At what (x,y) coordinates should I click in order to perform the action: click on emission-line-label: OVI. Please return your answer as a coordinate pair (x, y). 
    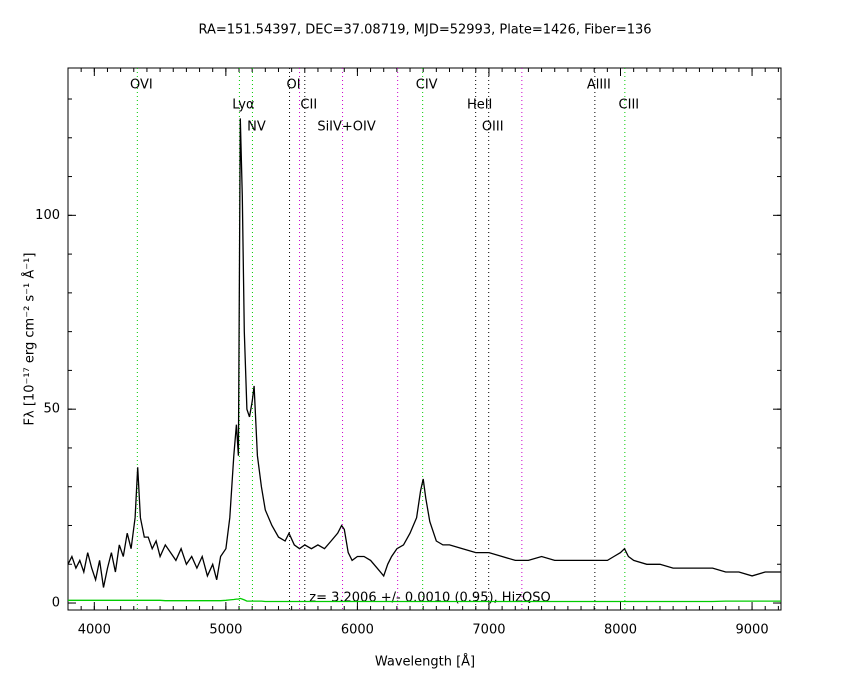
    Looking at the image, I should click on (141, 85).